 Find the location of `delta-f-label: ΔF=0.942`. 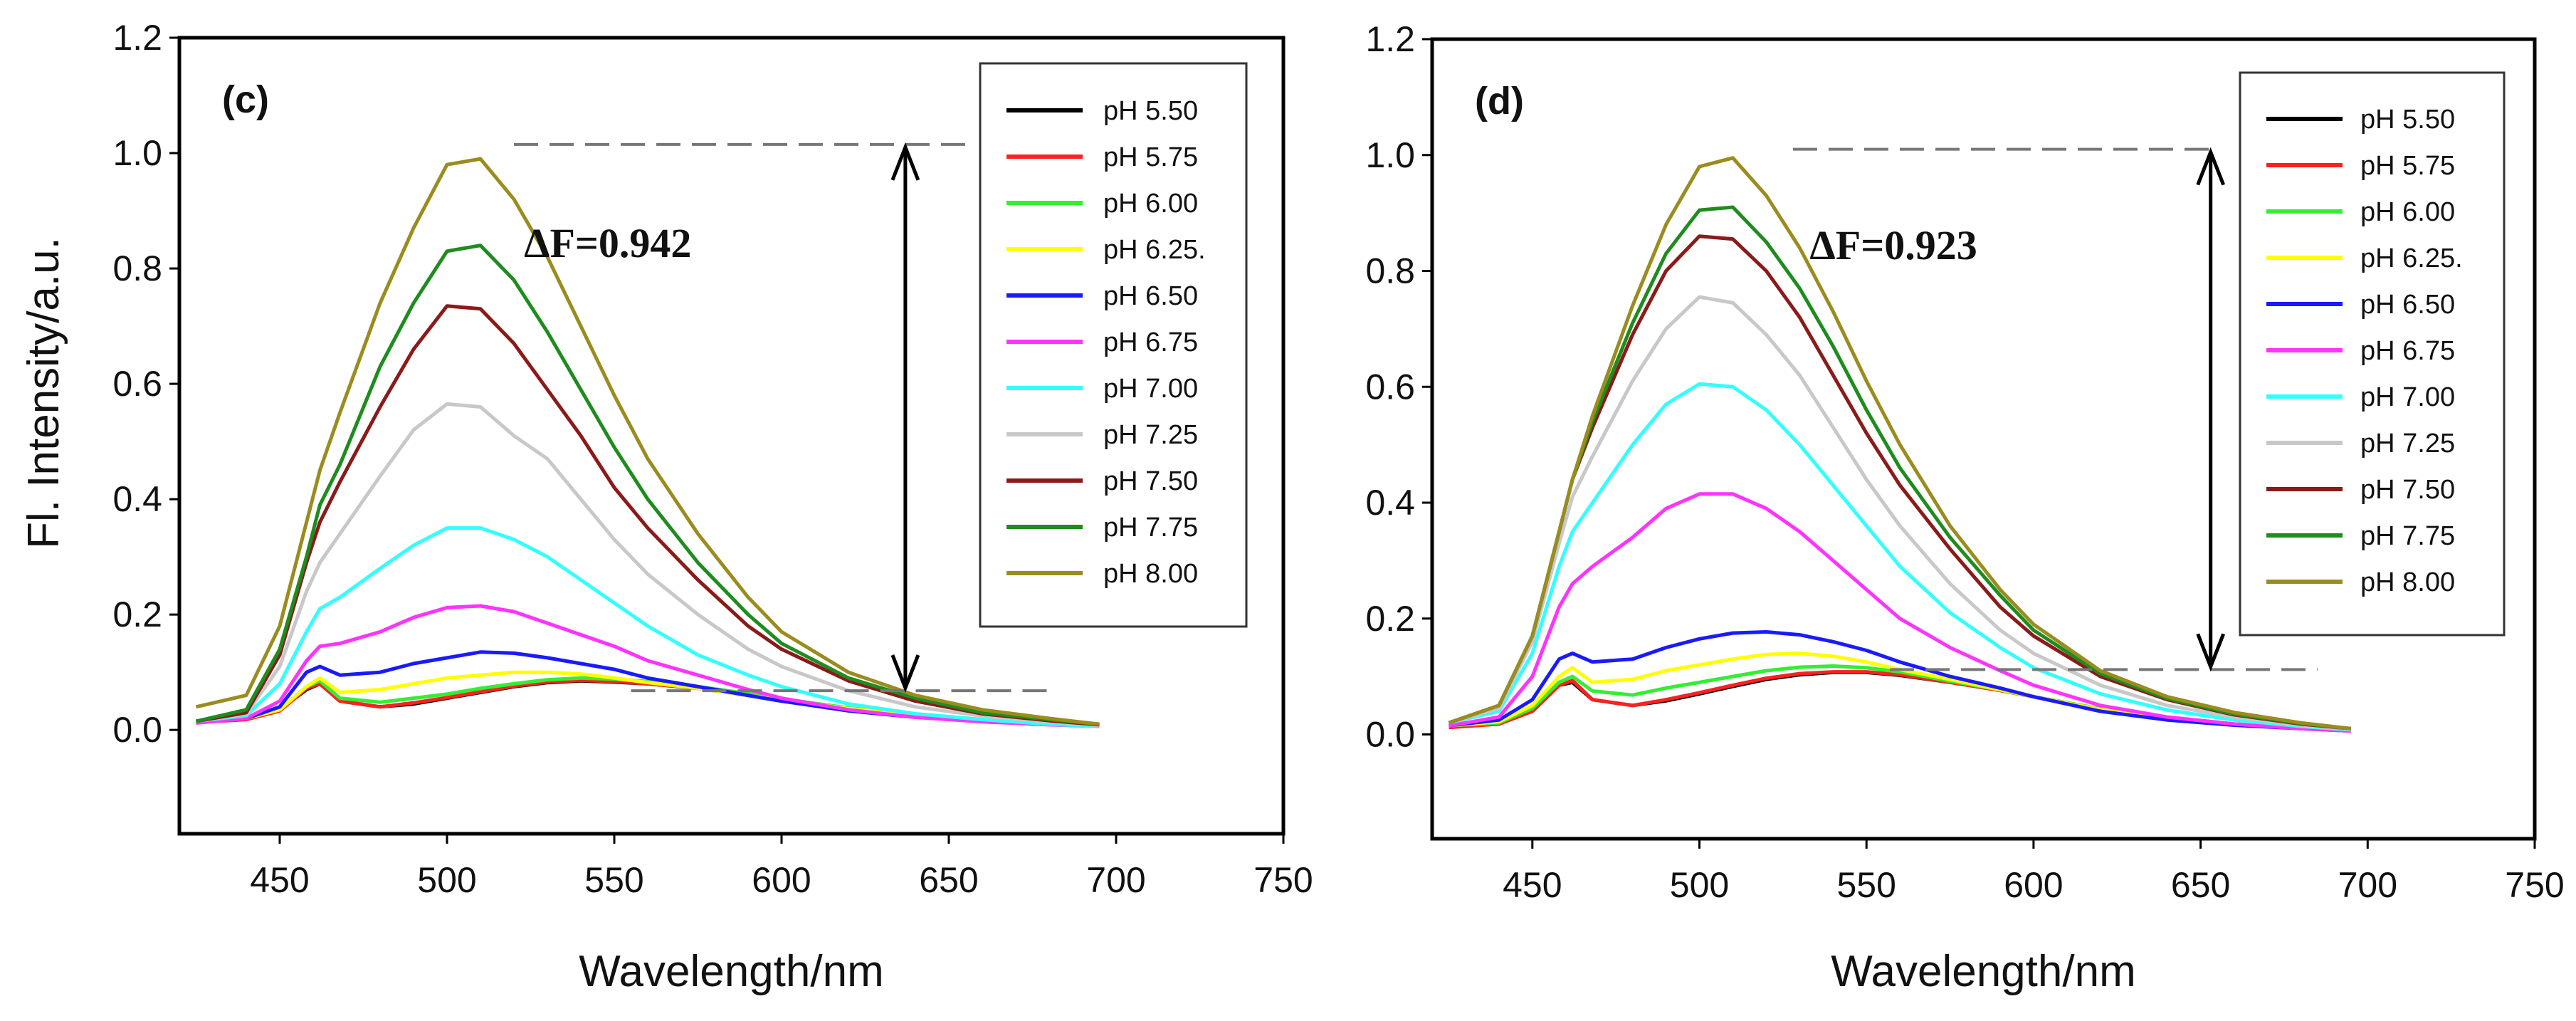

delta-f-label: ΔF=0.942 is located at coordinates (607, 243).